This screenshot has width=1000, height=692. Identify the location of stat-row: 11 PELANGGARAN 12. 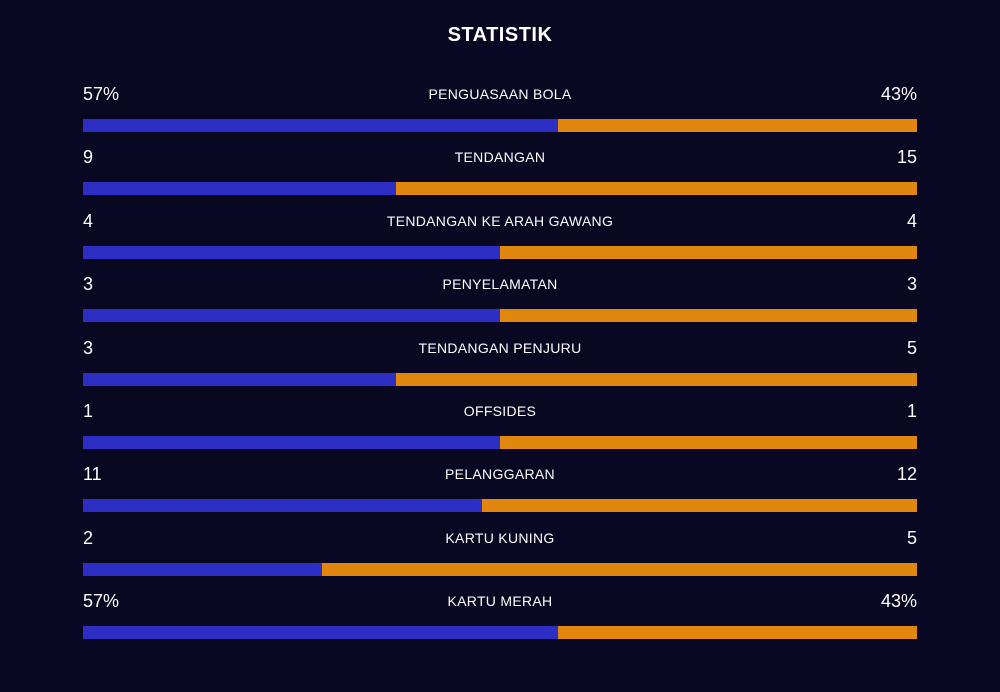
(500, 490).